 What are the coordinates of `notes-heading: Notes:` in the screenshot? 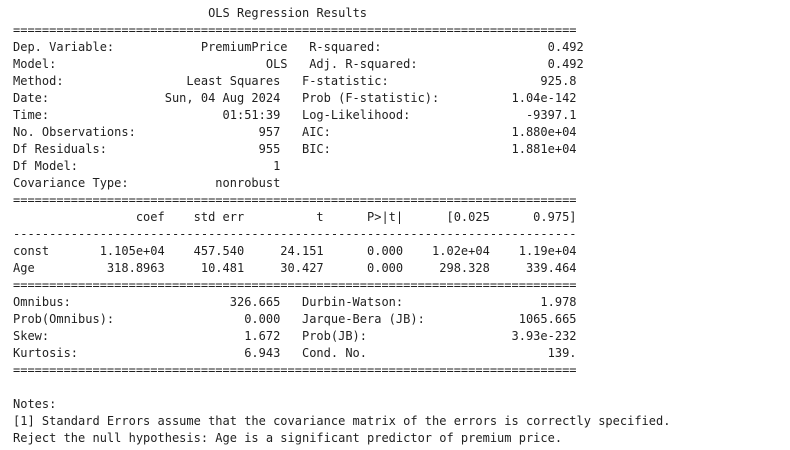 It's located at (35, 404).